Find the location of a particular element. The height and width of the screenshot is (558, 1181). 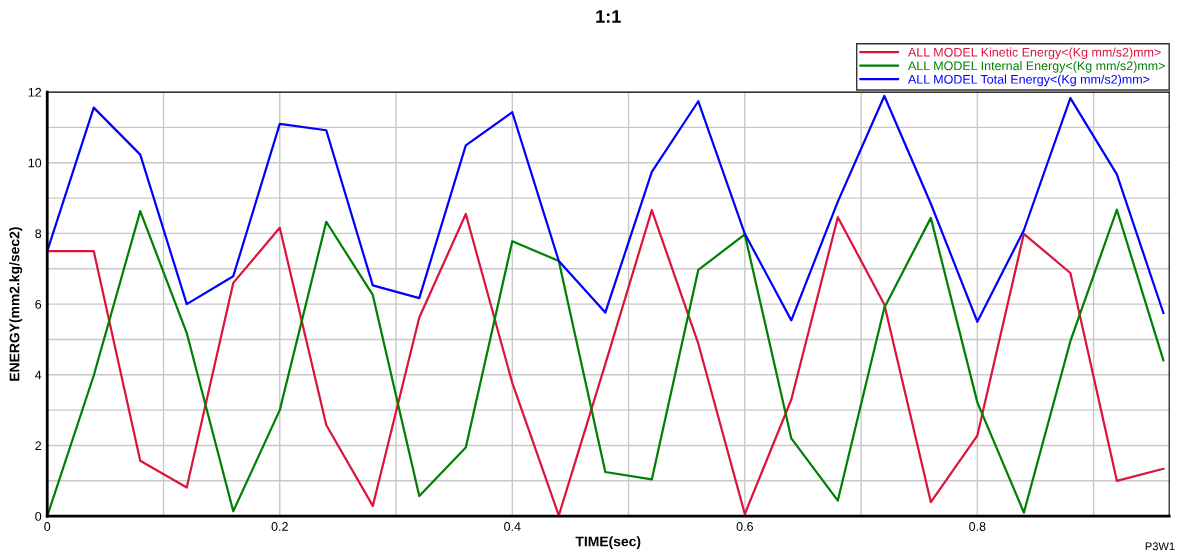

x-tick-label: 0 is located at coordinates (47, 526).